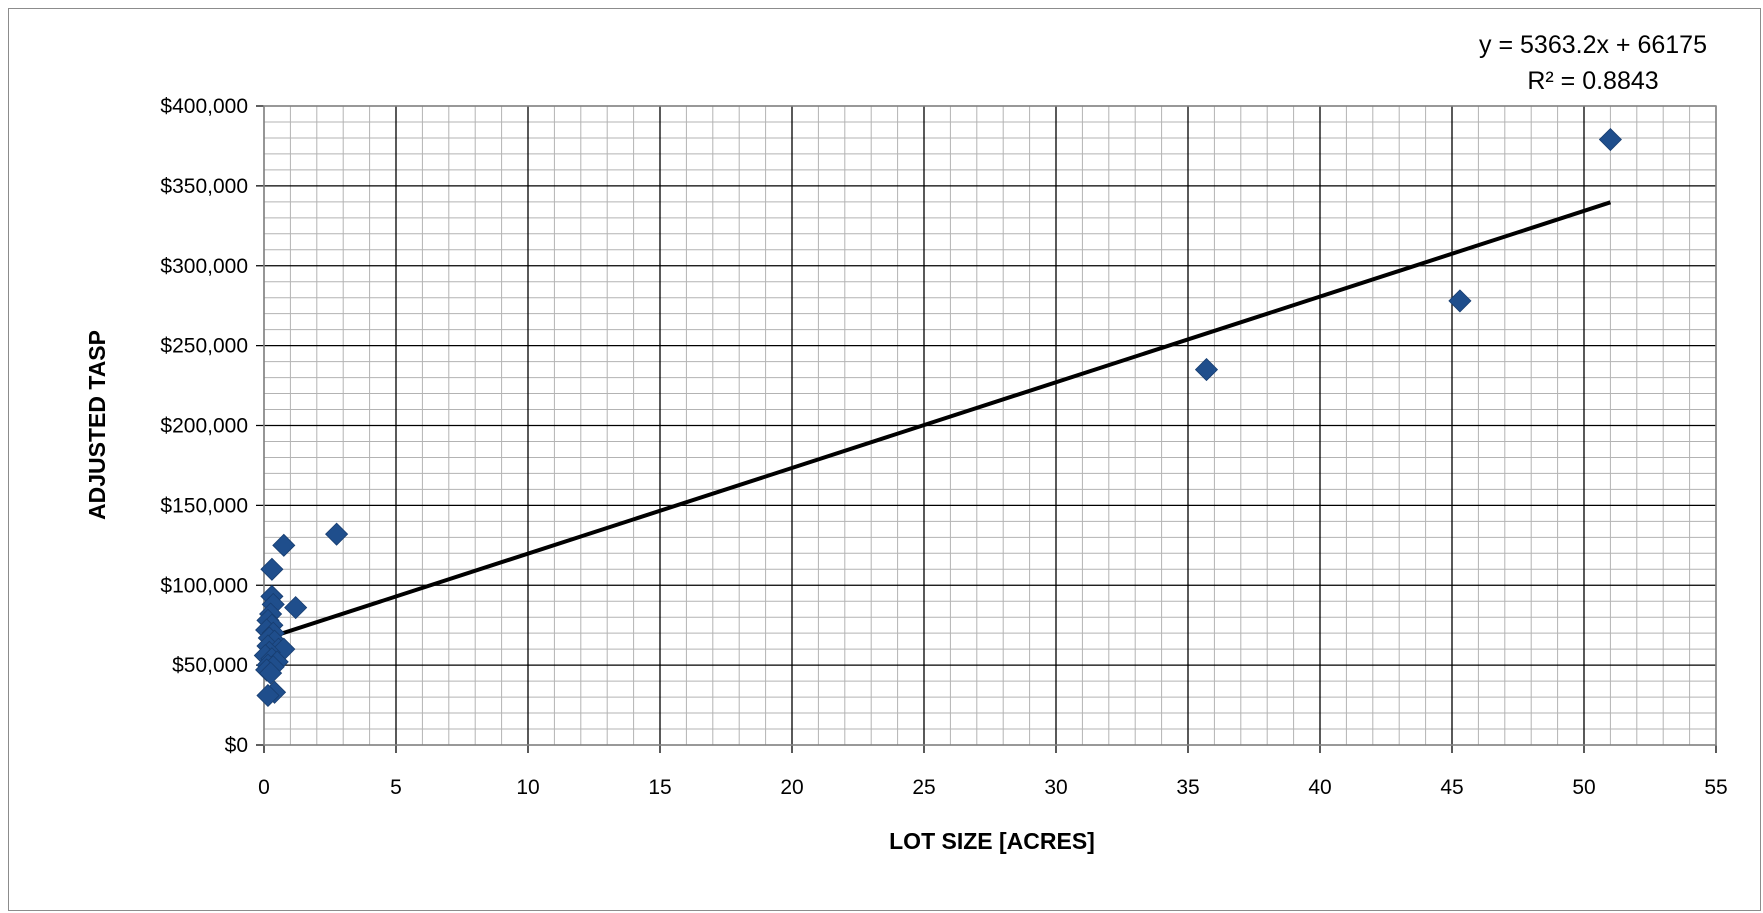  I want to click on x-axis-title: LOT SIZE [ACRES], so click(992, 841).